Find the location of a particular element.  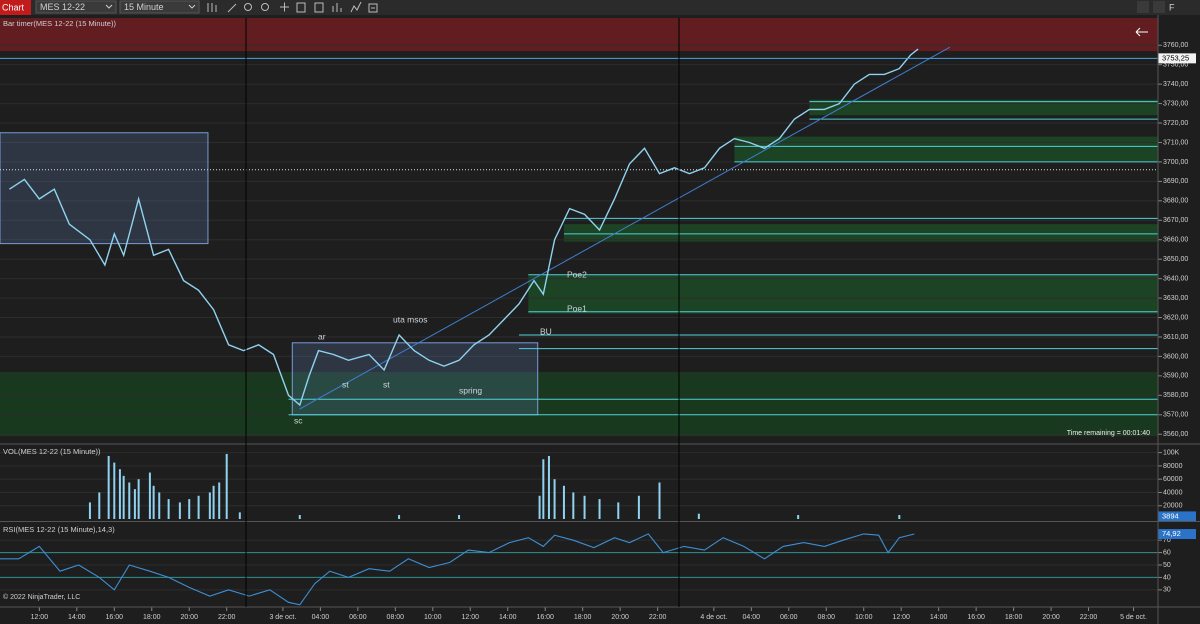

y-tick-label: 3720,00 is located at coordinates (1175, 123).